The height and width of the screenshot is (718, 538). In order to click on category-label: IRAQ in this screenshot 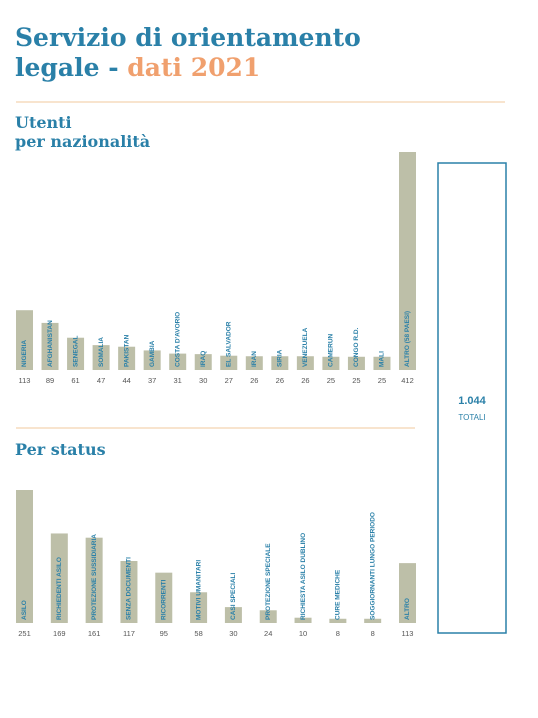, I will do `click(203, 359)`.